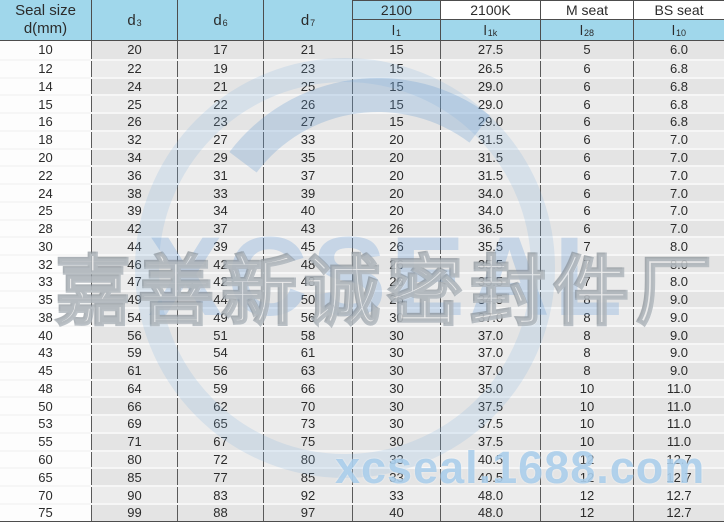 Image resolution: width=724 pixels, height=522 pixels. I want to click on spec-value: 51, so click(220, 335).